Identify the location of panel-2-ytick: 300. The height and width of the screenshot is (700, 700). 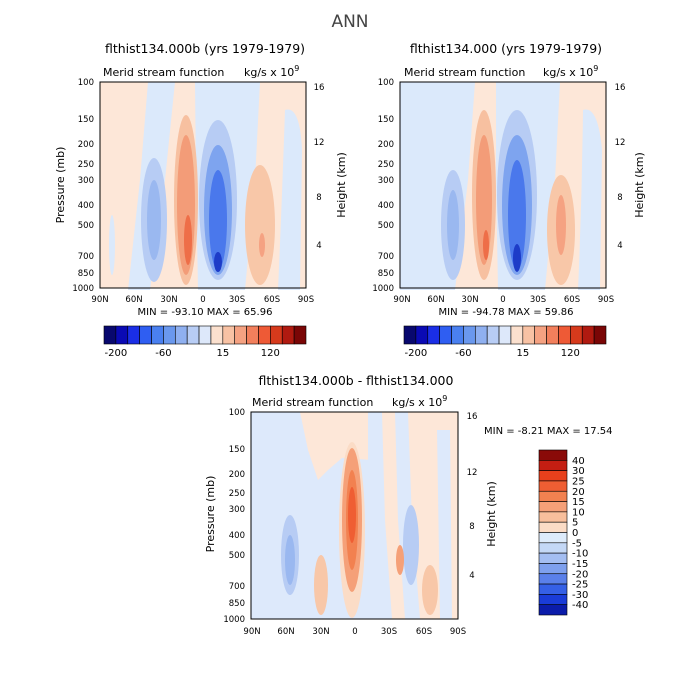
(386, 181).